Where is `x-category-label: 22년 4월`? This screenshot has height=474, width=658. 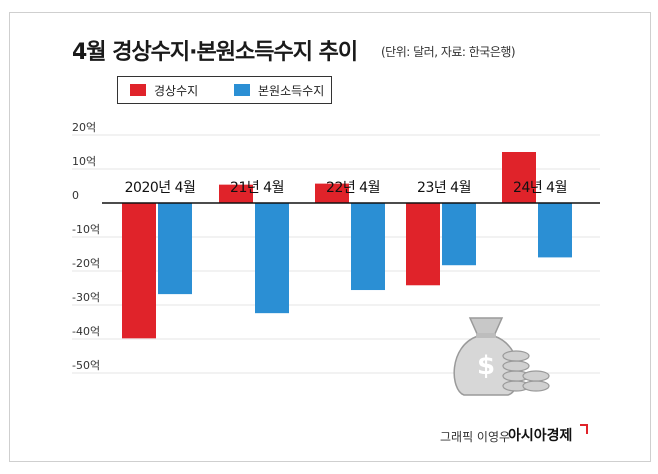 x-category-label: 22년 4월 is located at coordinates (353, 188).